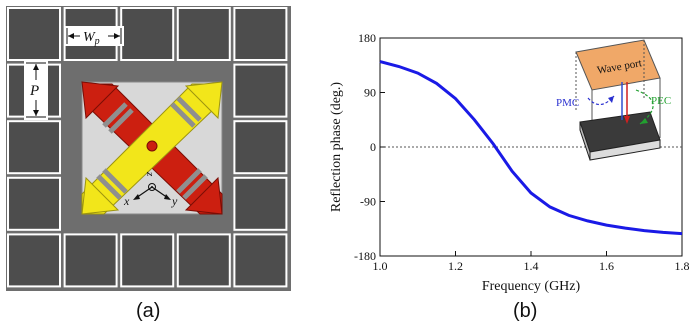 The image size is (689, 328). Describe the element at coordinates (150, 174) in the screenshot. I see `axis-label-z: z` at that location.